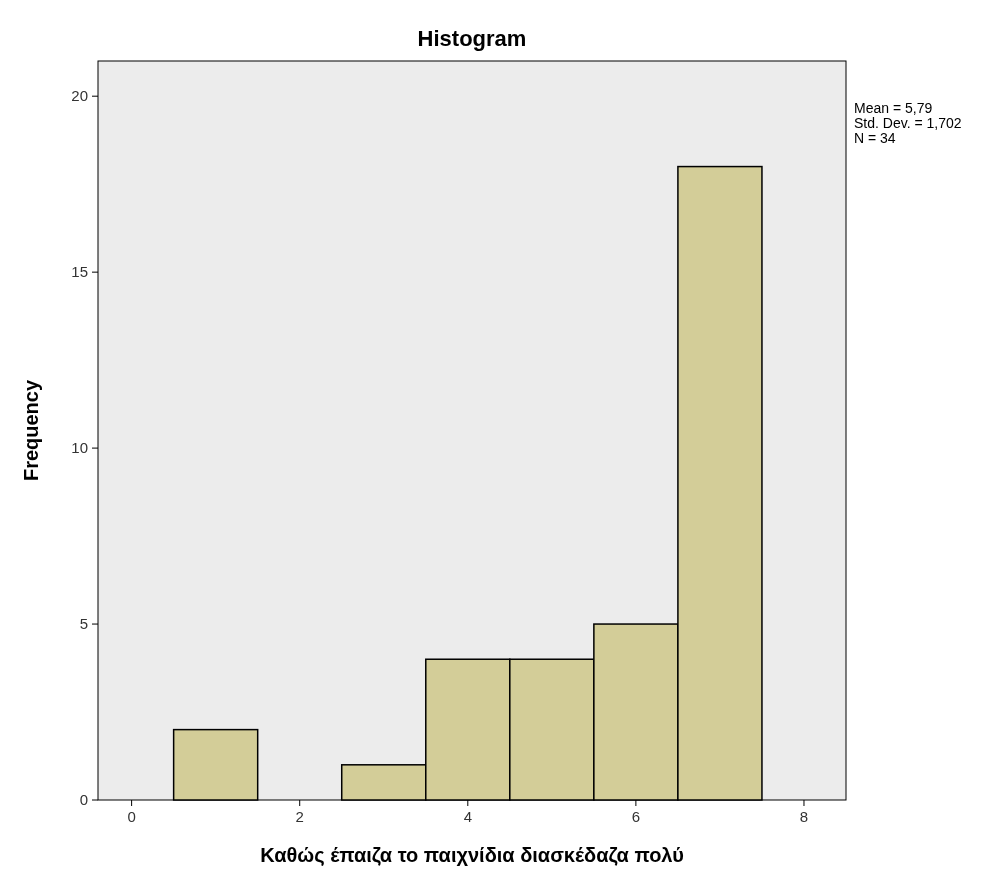 Image resolution: width=1002 pixels, height=876 pixels. What do you see at coordinates (79, 448) in the screenshot?
I see `y-tick-label: 10` at bounding box center [79, 448].